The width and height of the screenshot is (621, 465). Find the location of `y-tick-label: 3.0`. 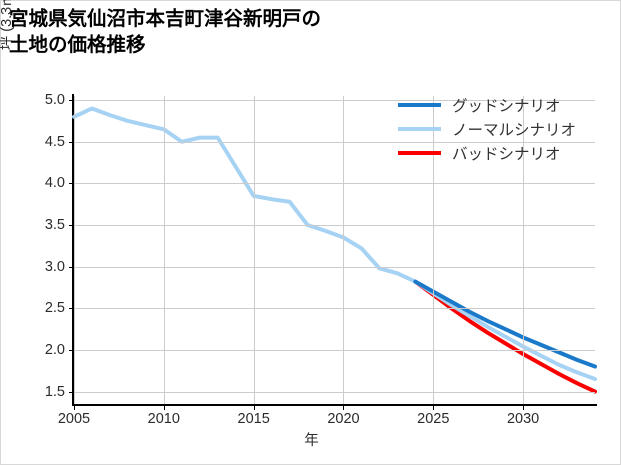

y-tick-label: 3.0 is located at coordinates (54, 266).